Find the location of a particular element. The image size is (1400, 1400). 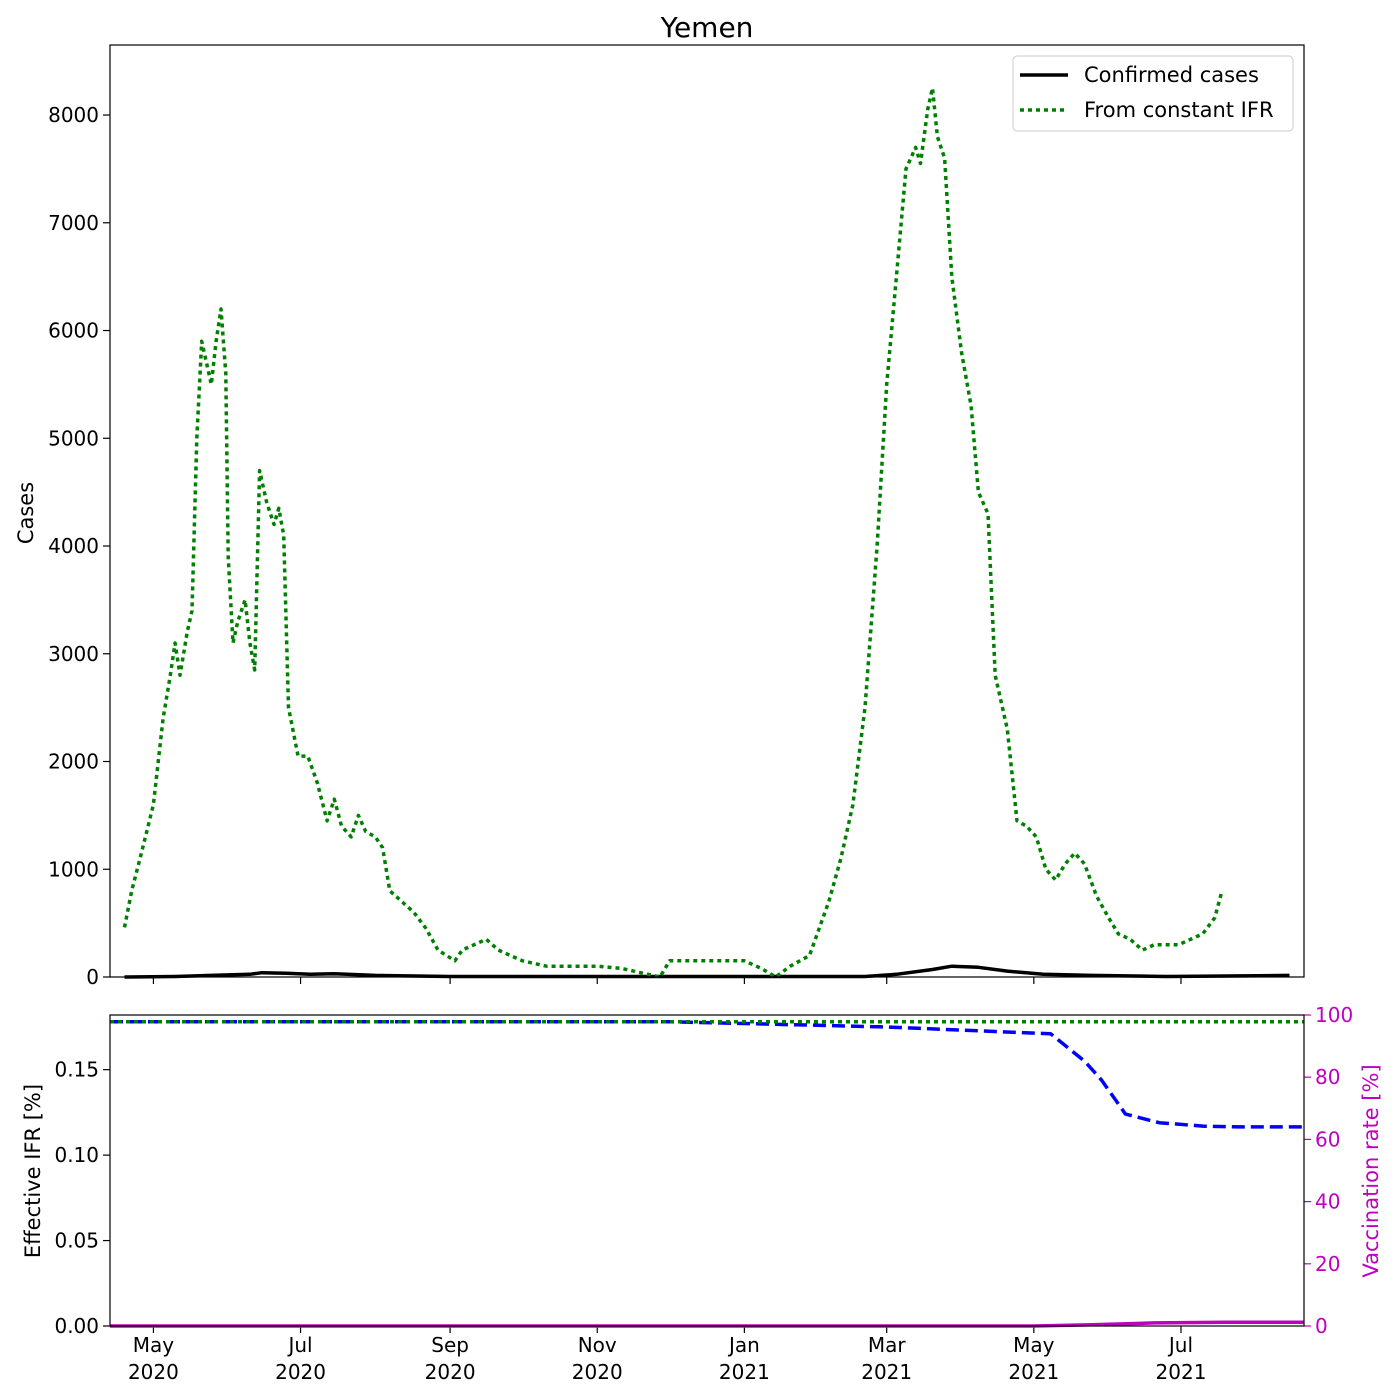

top-y-tick-label: 3000 is located at coordinates (73, 654).